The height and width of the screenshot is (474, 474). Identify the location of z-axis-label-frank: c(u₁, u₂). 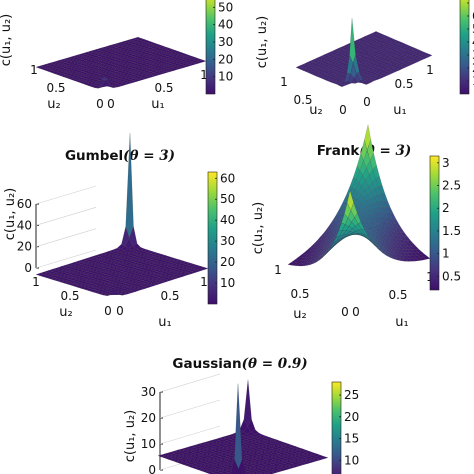
(258, 228).